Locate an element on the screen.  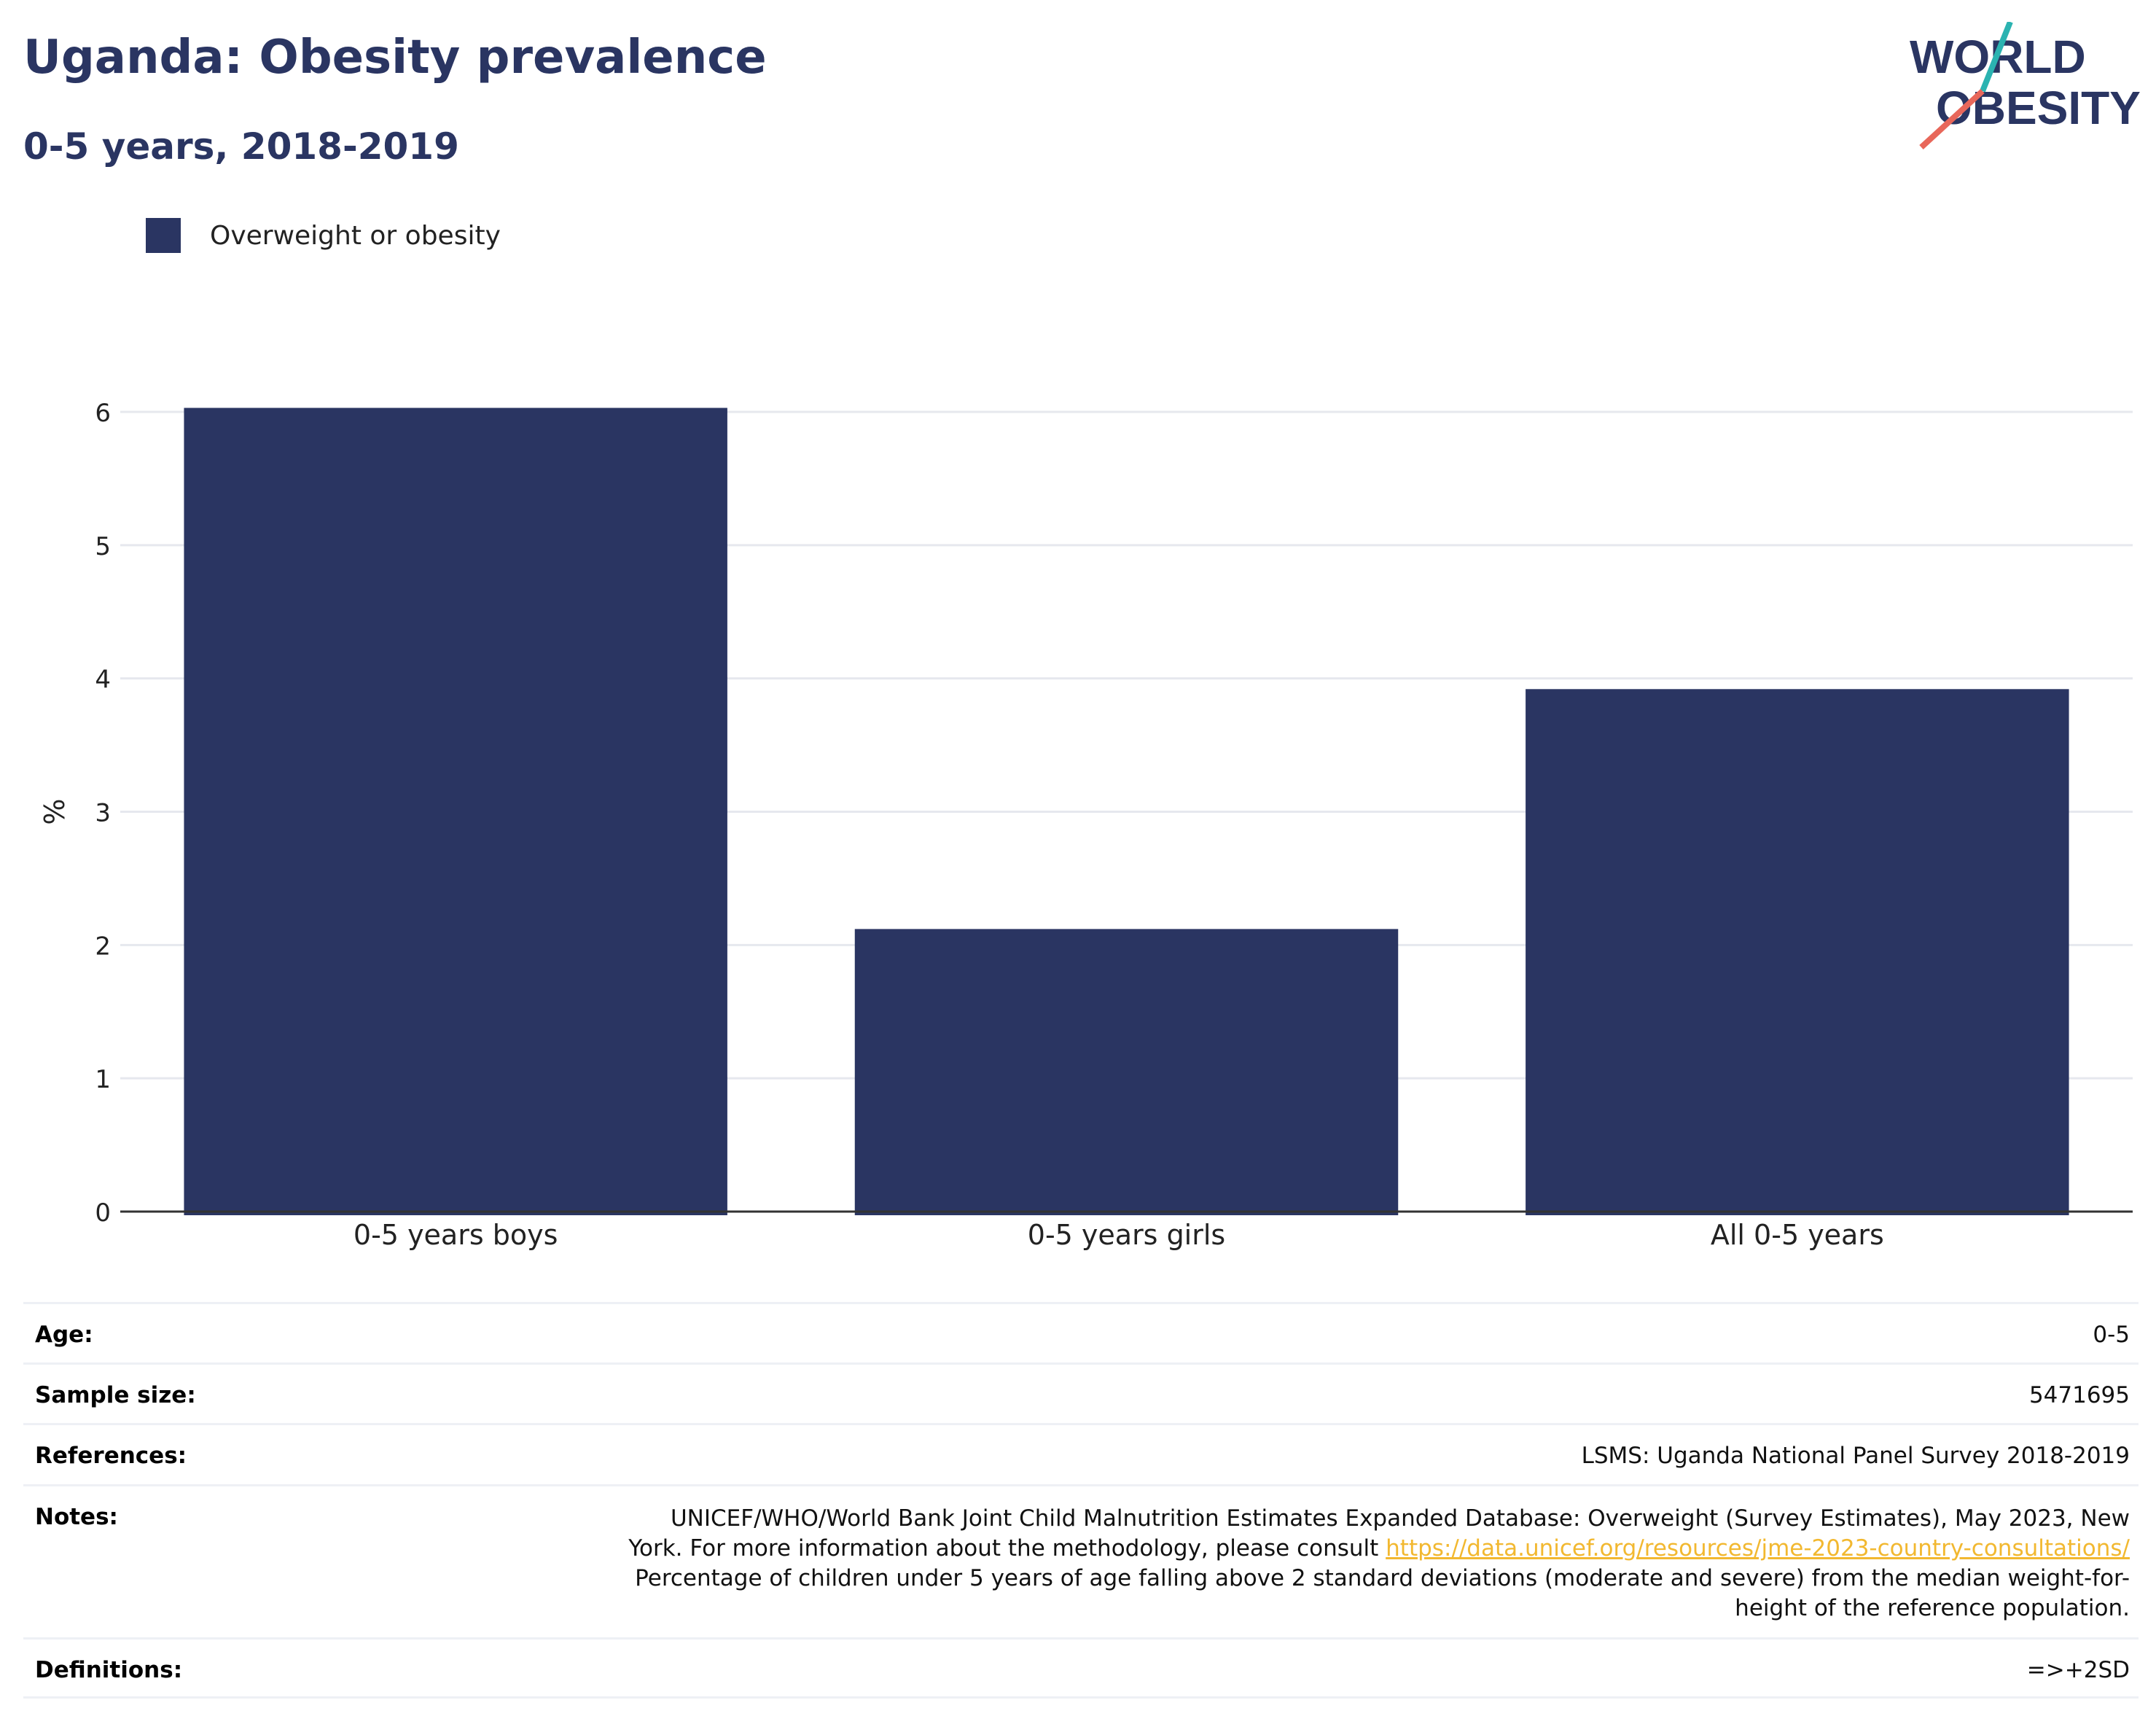
logo-slash-teal is located at coordinates (1996, 57).